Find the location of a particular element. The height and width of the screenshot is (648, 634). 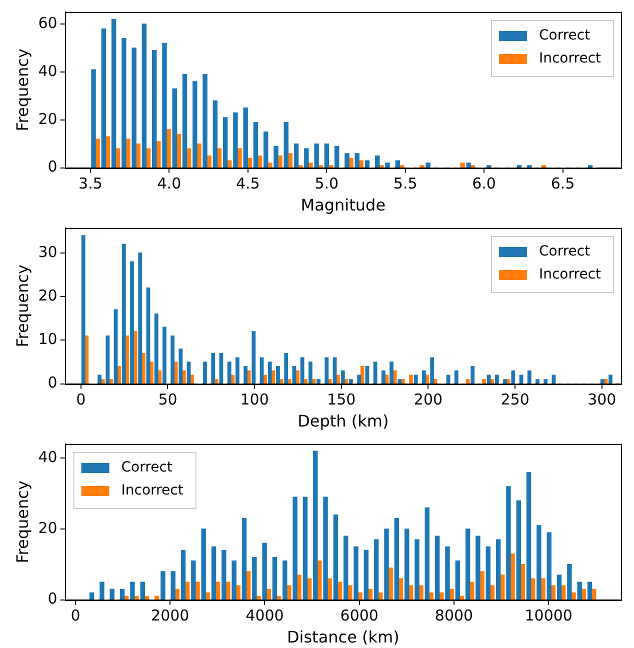

x-tick-label: 4.5 is located at coordinates (248, 183).